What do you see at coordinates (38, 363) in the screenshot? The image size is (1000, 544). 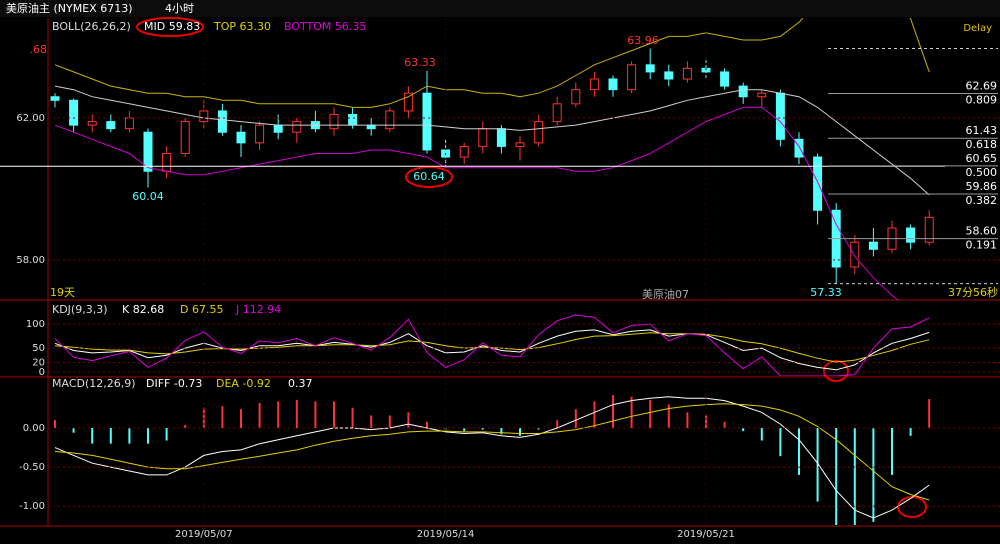 I see `y-tick-label: 20` at bounding box center [38, 363].